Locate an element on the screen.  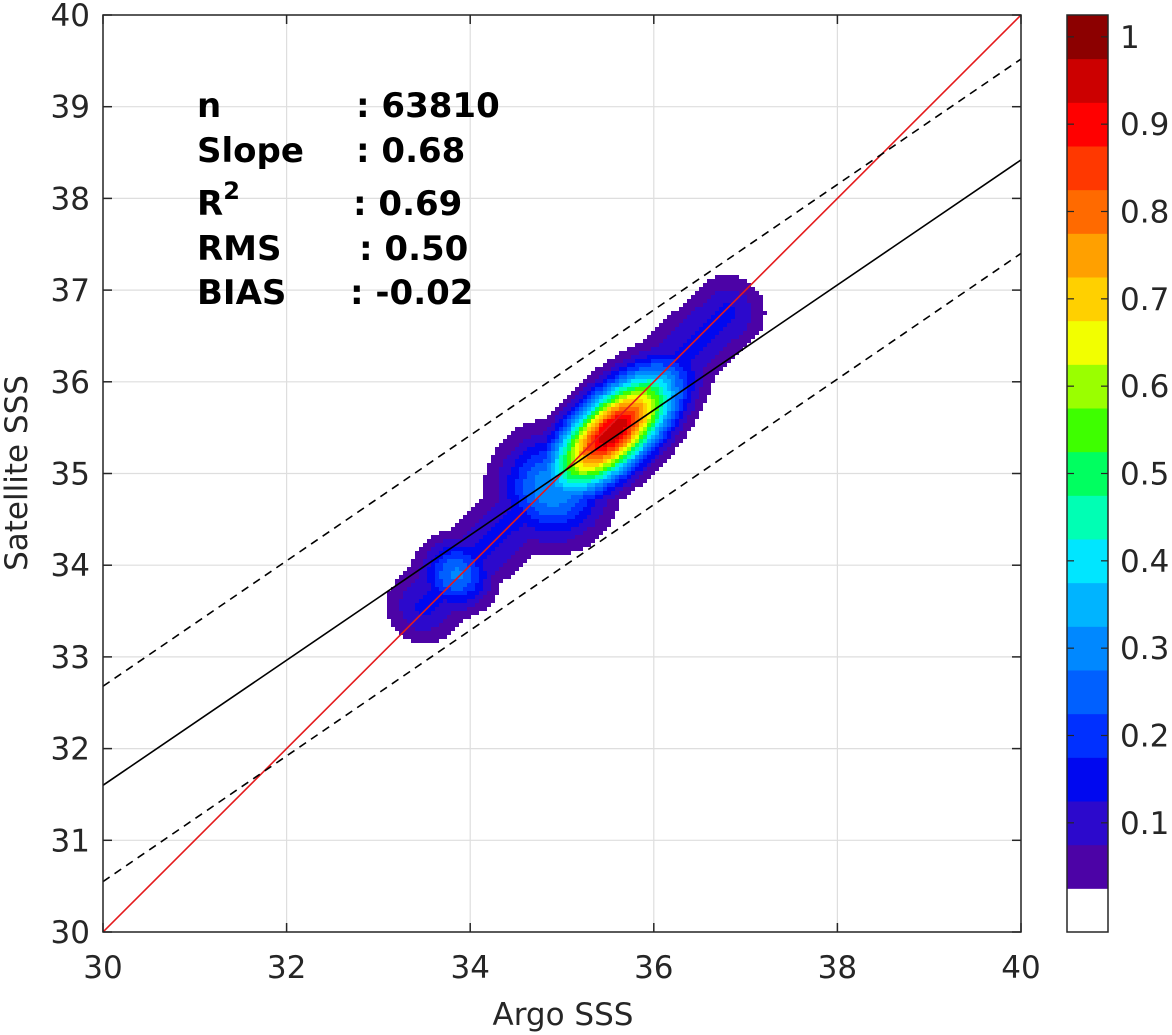
colorbar-tick-label-8: 0.9 is located at coordinates (1144, 125).